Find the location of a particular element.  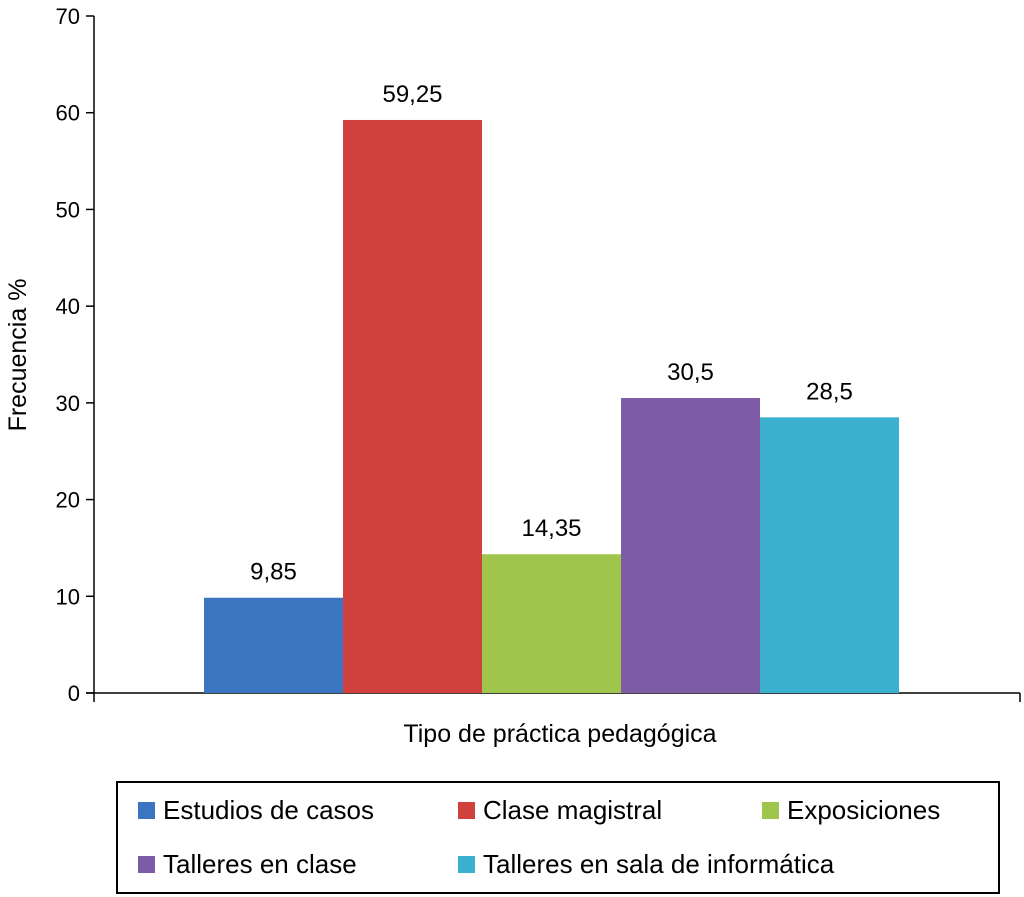

legend-label: Estudios de casos is located at coordinates (269, 809).